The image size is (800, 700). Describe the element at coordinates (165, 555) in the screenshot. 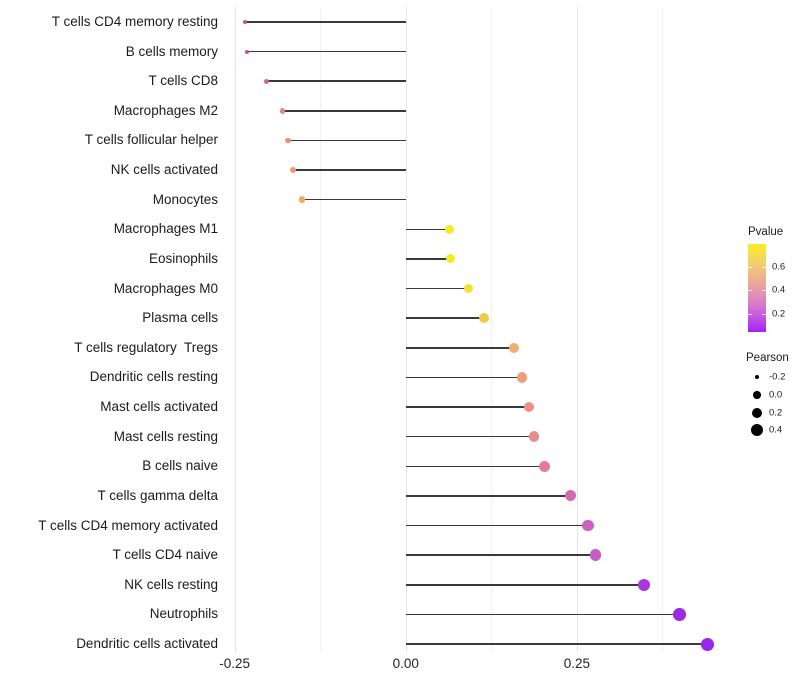

I see `category-label: T cells CD4 naive` at that location.